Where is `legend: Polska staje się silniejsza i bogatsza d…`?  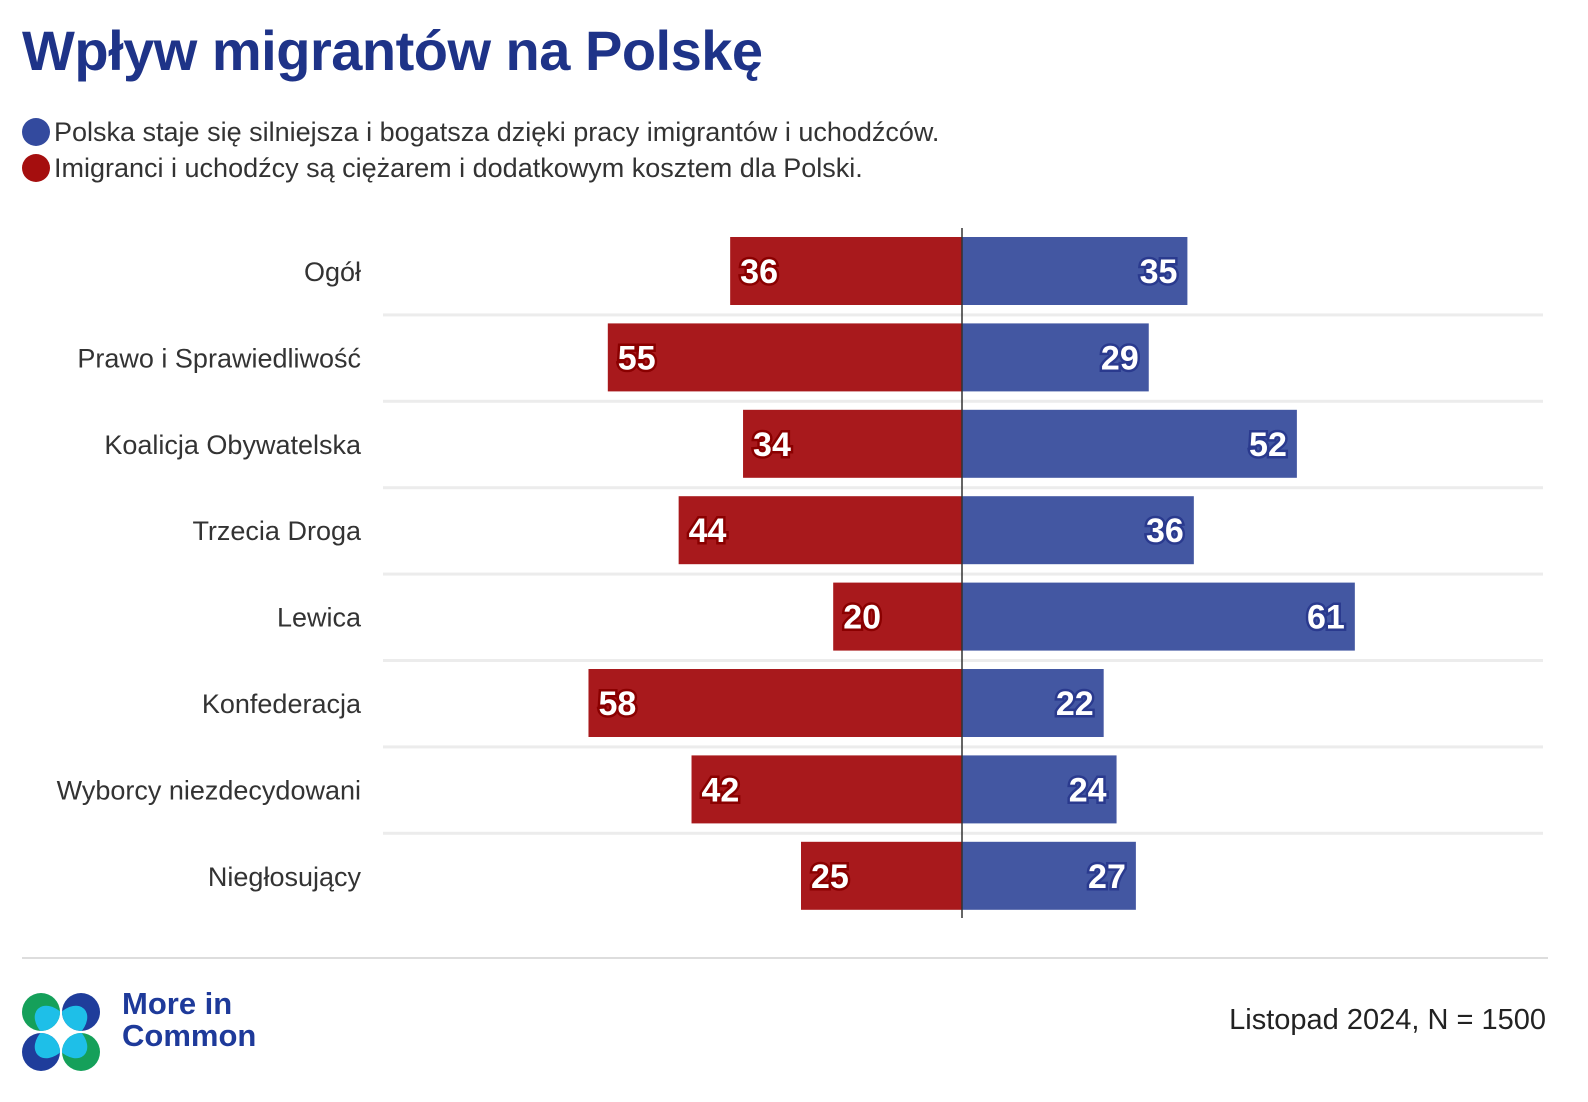
legend: Polska staje się silniejsza i bogatsza d… is located at coordinates (480, 150).